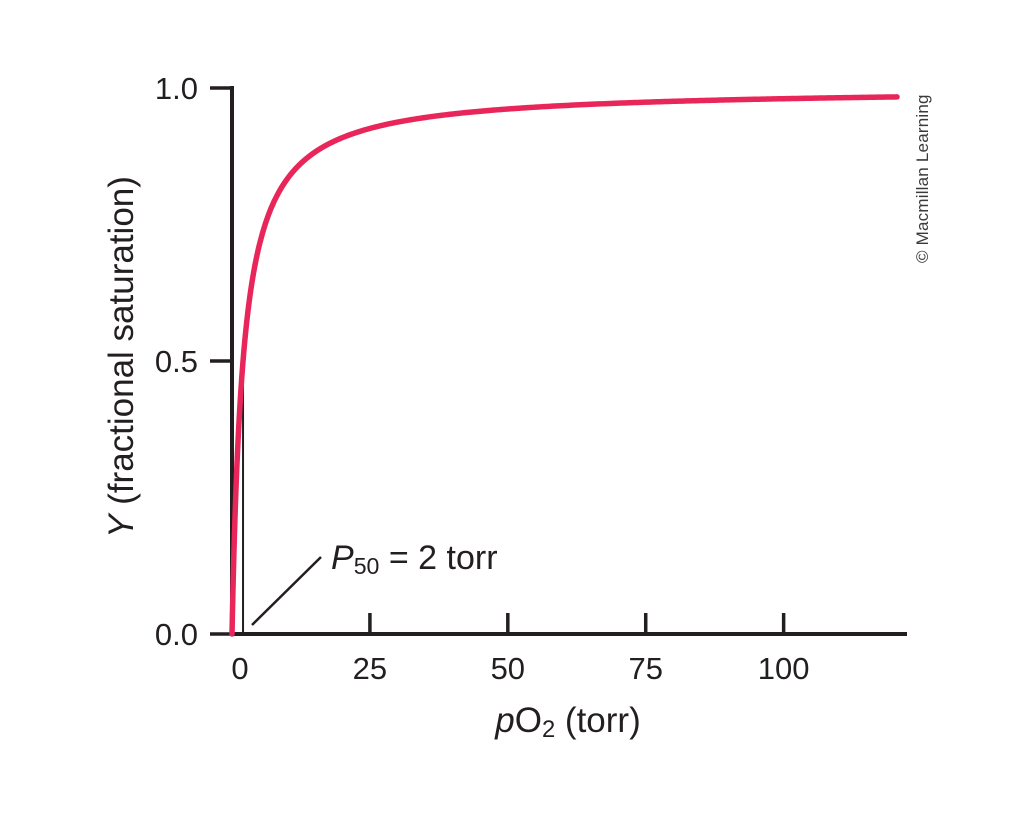  What do you see at coordinates (548, 730) in the screenshot?
I see `x-axis-title-subscript: 2` at bounding box center [548, 730].